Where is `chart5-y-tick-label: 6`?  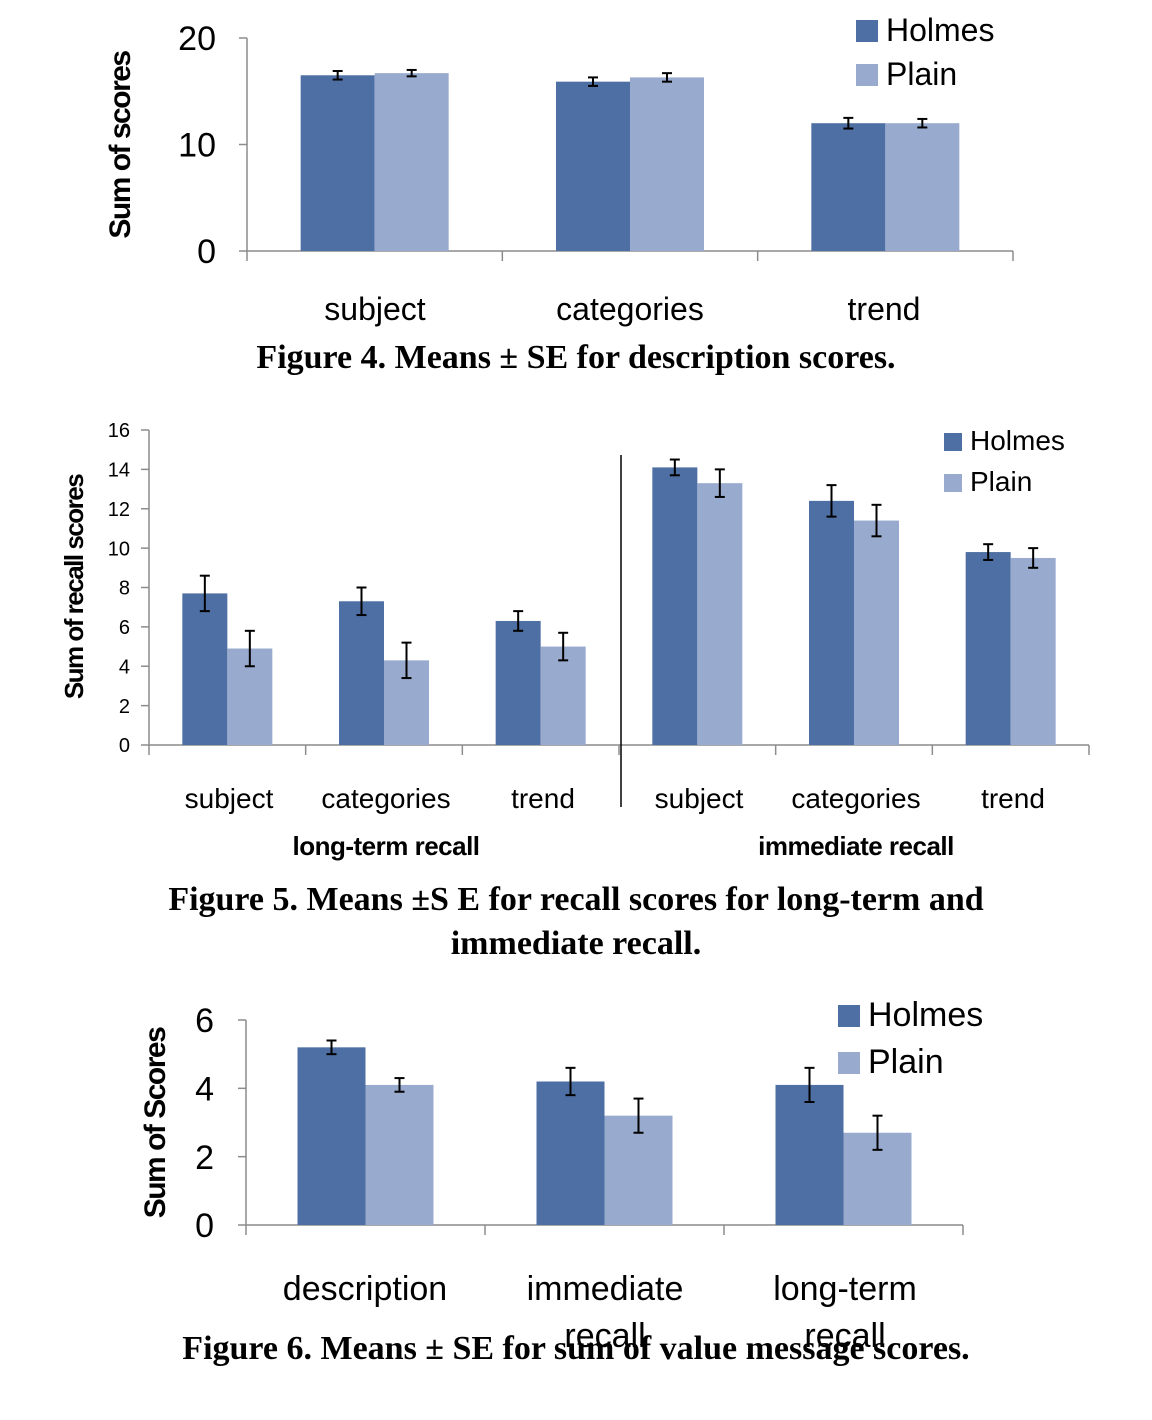
chart5-y-tick-label: 6 is located at coordinates (124, 628).